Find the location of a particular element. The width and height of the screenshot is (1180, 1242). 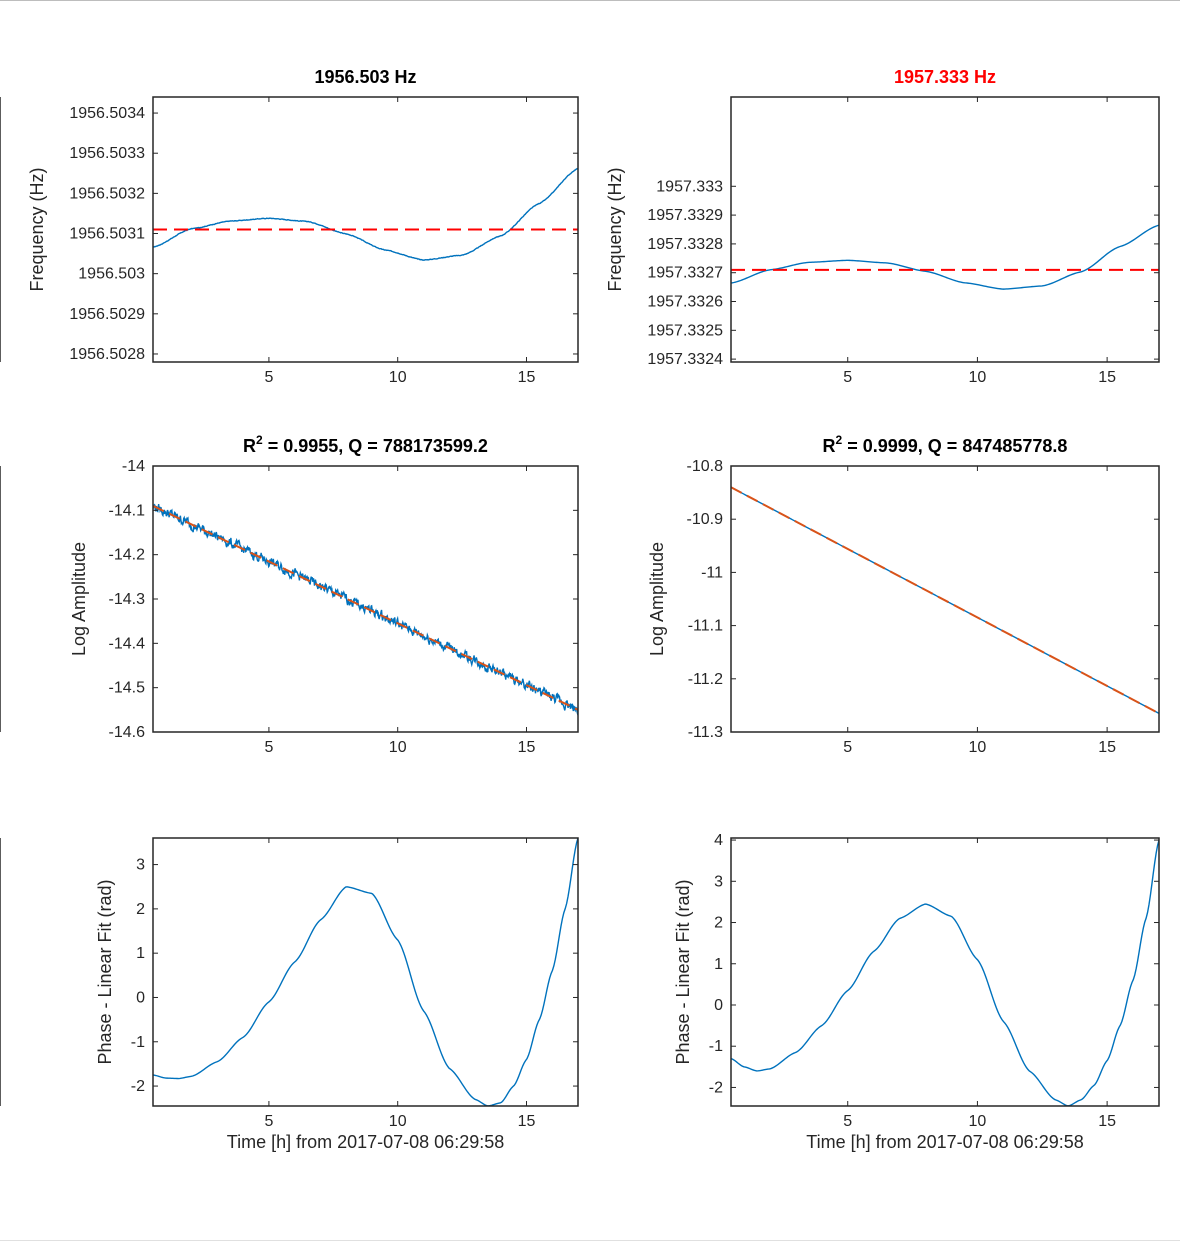

y-tick-label: -10.9 is located at coordinates (705, 519).